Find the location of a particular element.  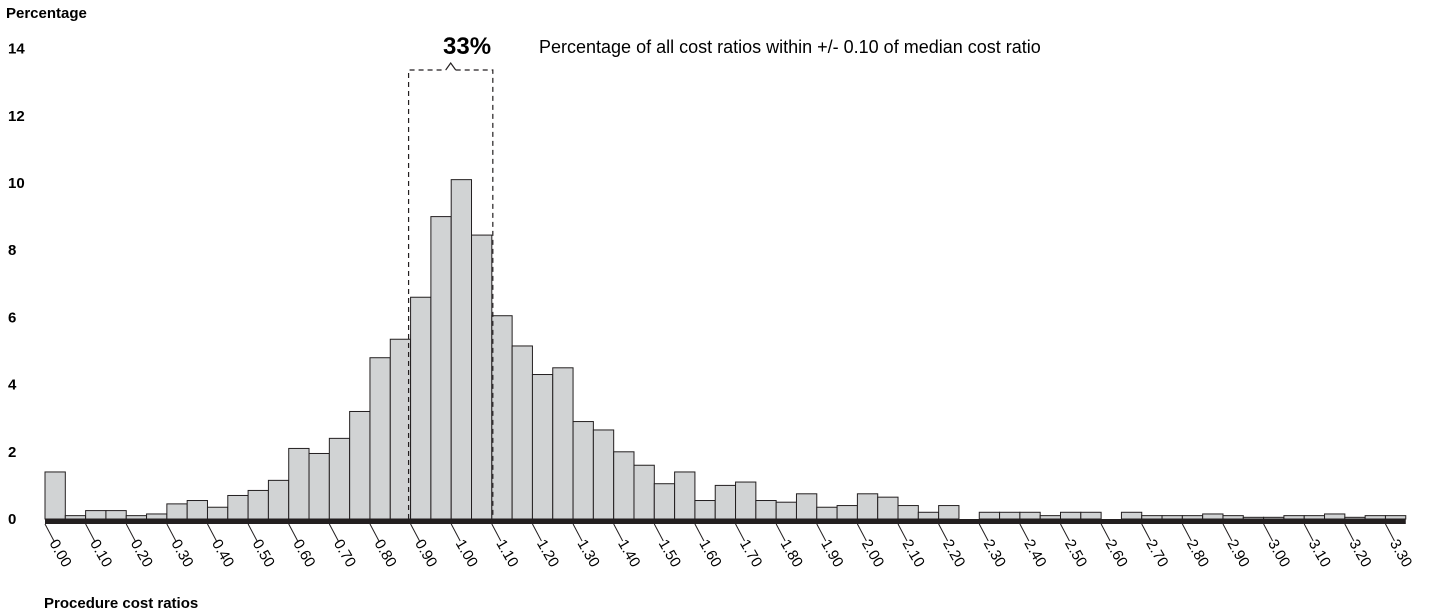

x-tick-label: 2.10 is located at coordinates (913, 554).